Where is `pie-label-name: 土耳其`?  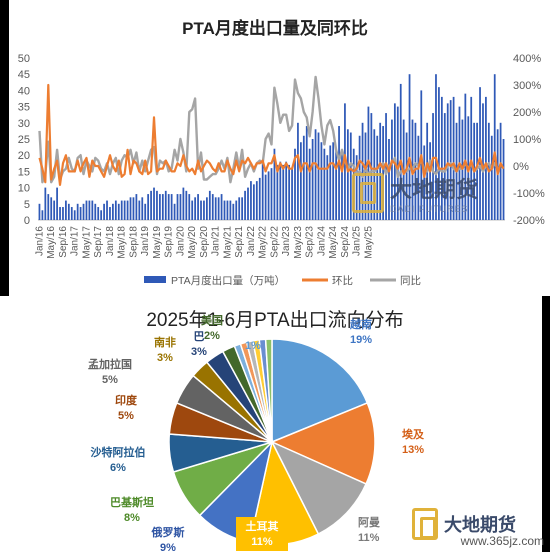
pie-label-name: 土耳其 is located at coordinates (262, 526).